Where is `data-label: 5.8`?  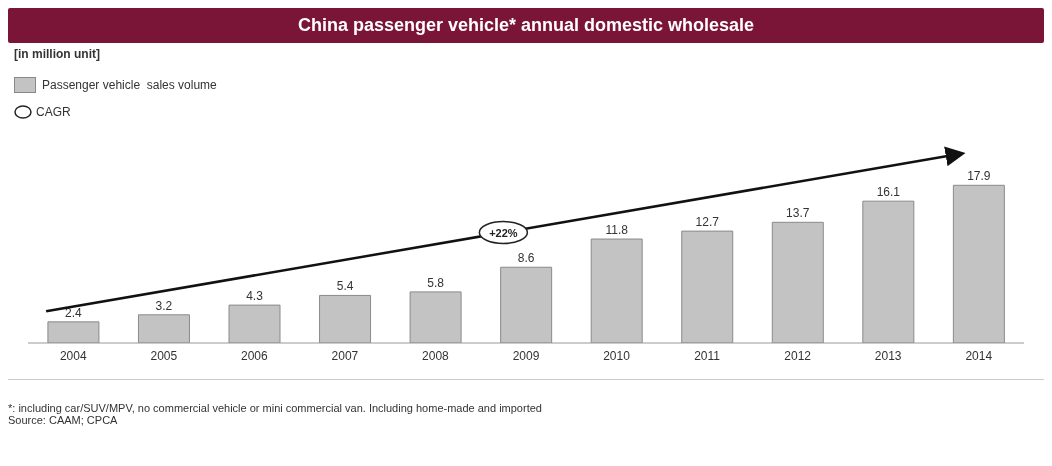 data-label: 5.8 is located at coordinates (436, 282).